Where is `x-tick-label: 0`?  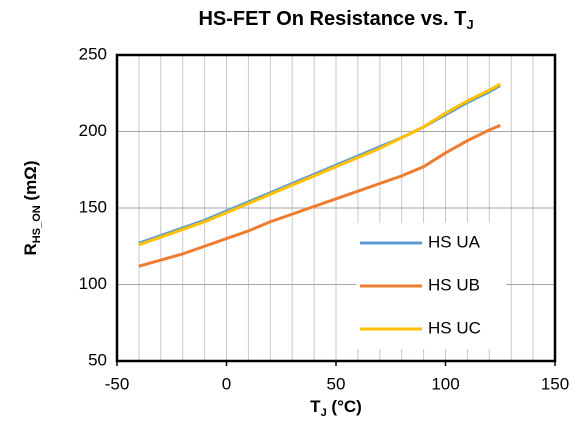 x-tick-label: 0 is located at coordinates (226, 383).